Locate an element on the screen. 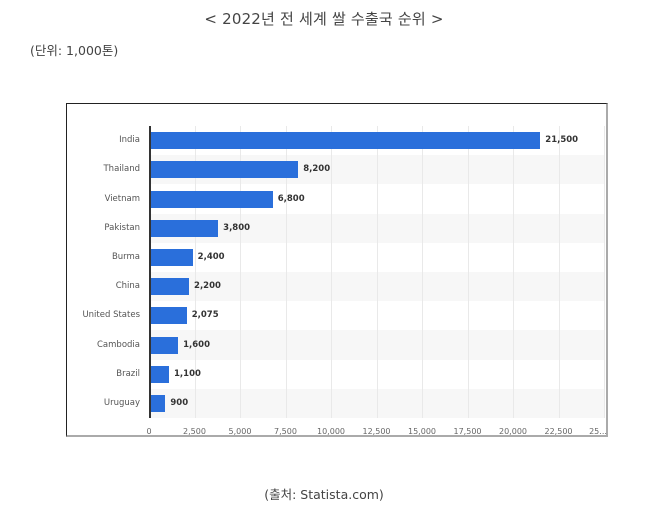 This screenshot has height=515, width=648. unit-label: (단위: 1,000톤) is located at coordinates (74, 50).